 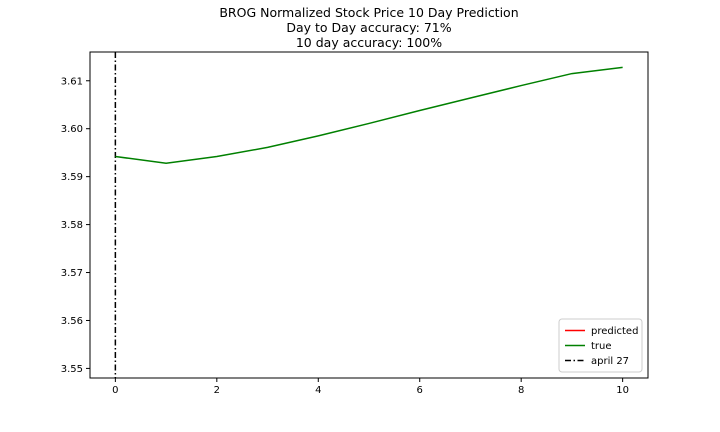 What do you see at coordinates (115, 390) in the screenshot?
I see `x-tick-label: 0` at bounding box center [115, 390].